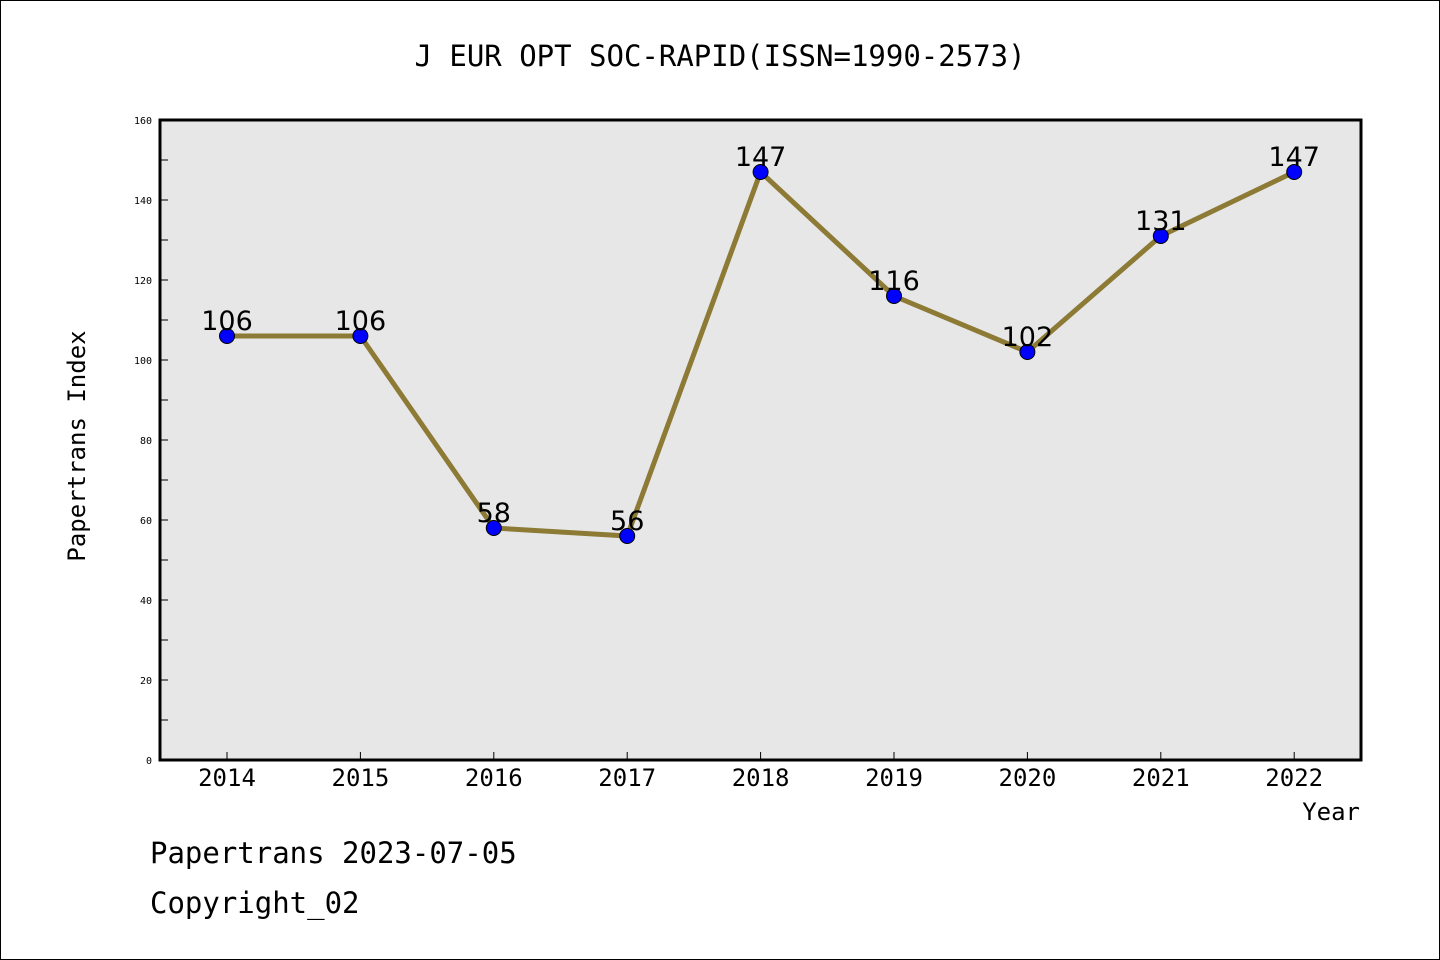 This screenshot has height=960, width=1440. Describe the element at coordinates (255, 903) in the screenshot. I see `footer-copyright: Copyright_02` at that location.